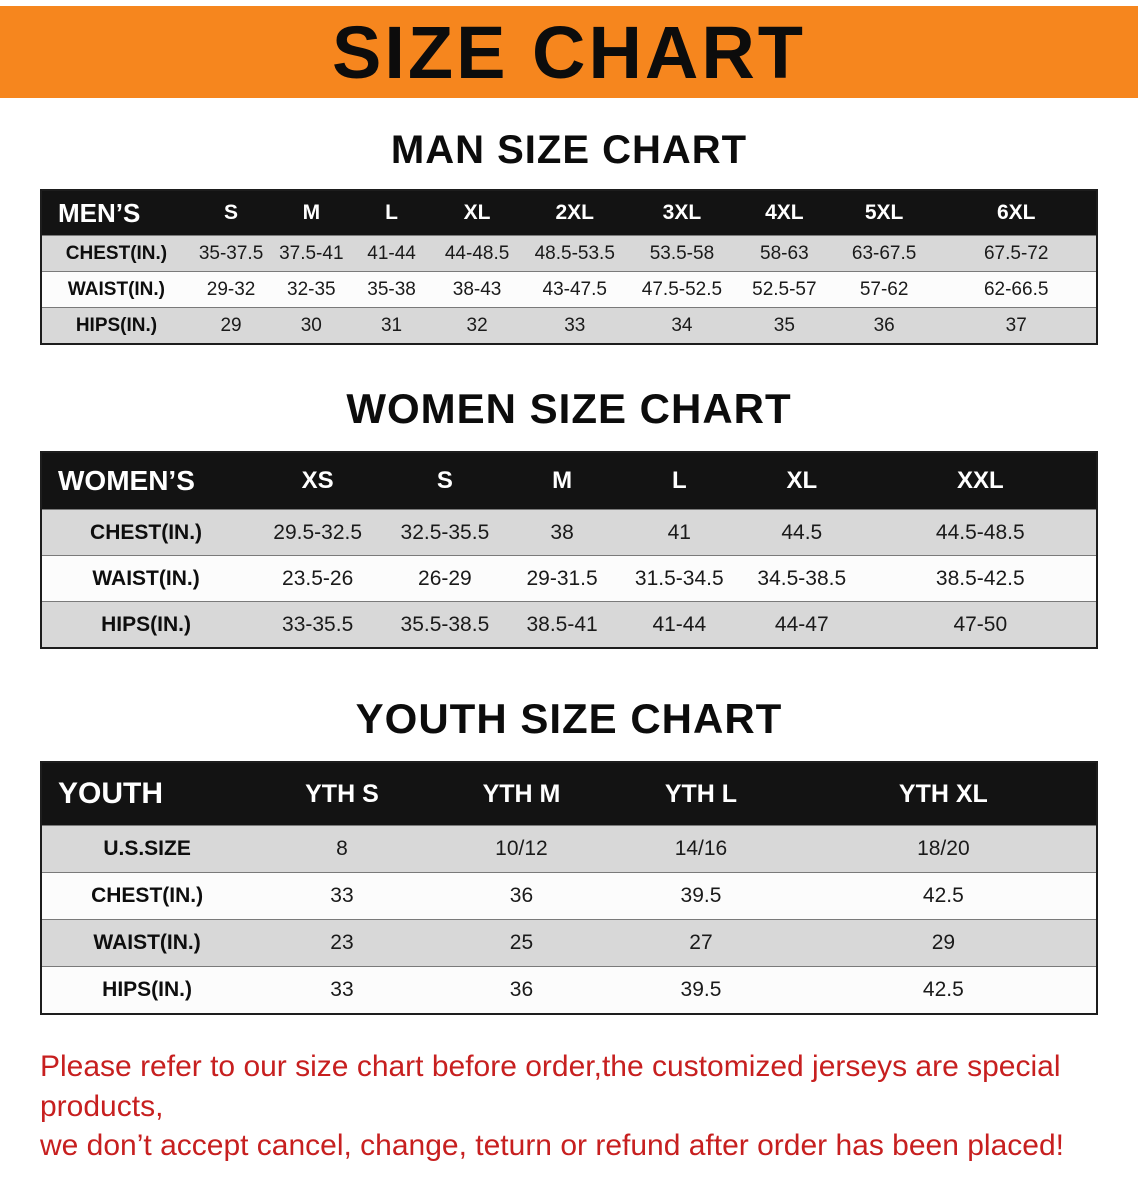 The image size is (1138, 1190). I want to click on men-header-row: MEN’S S M L XL 2XL 3XL 4XL 5XL 6XL, so click(569, 213).